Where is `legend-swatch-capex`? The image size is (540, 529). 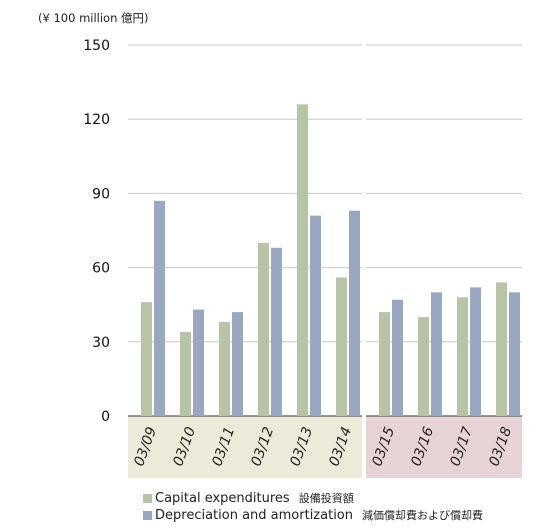 legend-swatch-capex is located at coordinates (147, 498).